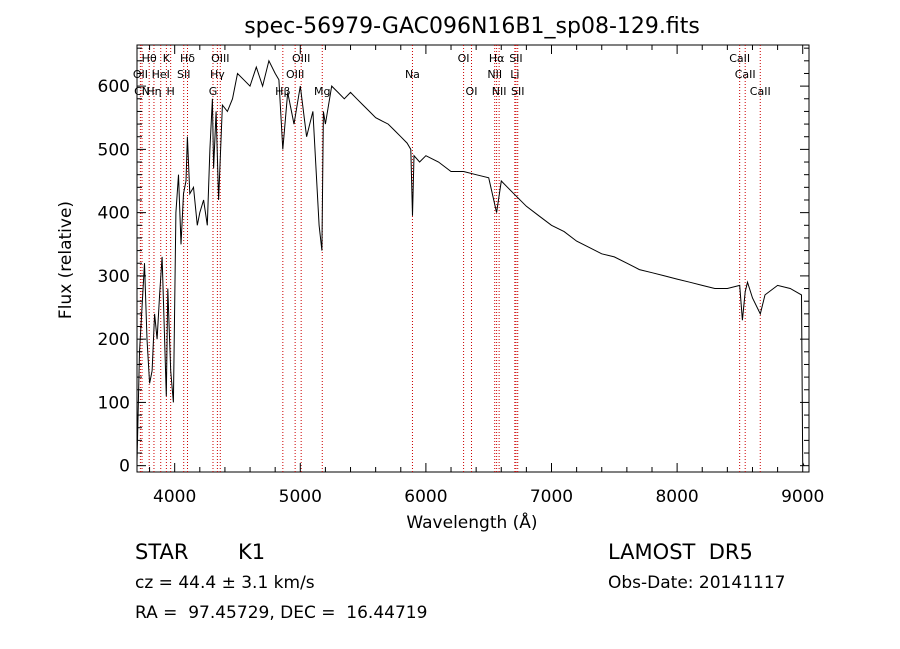 This screenshot has height=649, width=900. I want to click on x-tick-label: 8000, so click(676, 497).